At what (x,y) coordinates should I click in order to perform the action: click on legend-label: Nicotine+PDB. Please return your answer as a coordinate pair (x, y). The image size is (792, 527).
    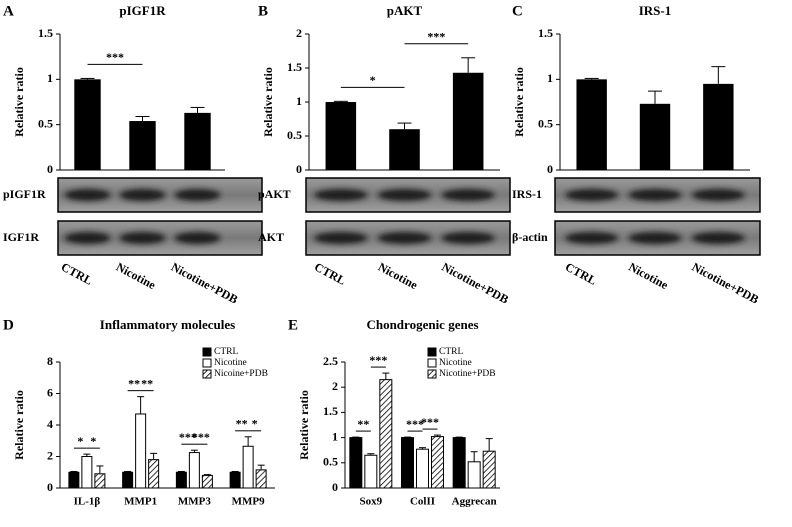
    Looking at the image, I should click on (467, 374).